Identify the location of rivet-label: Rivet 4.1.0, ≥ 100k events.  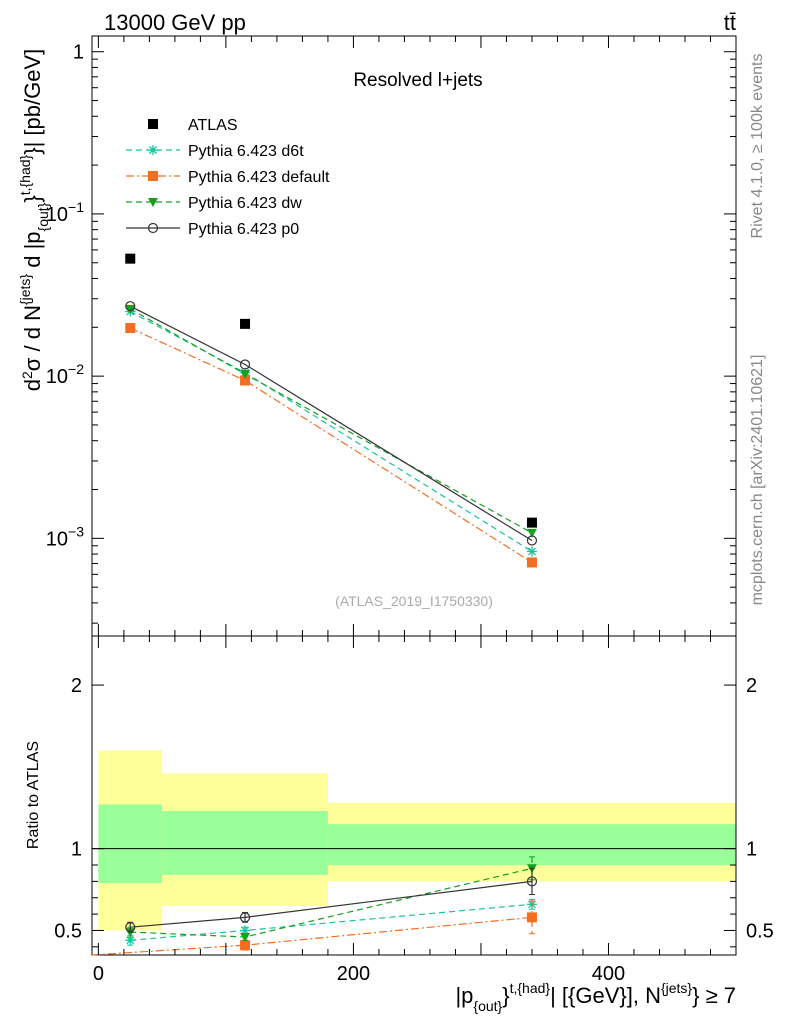
(757, 146).